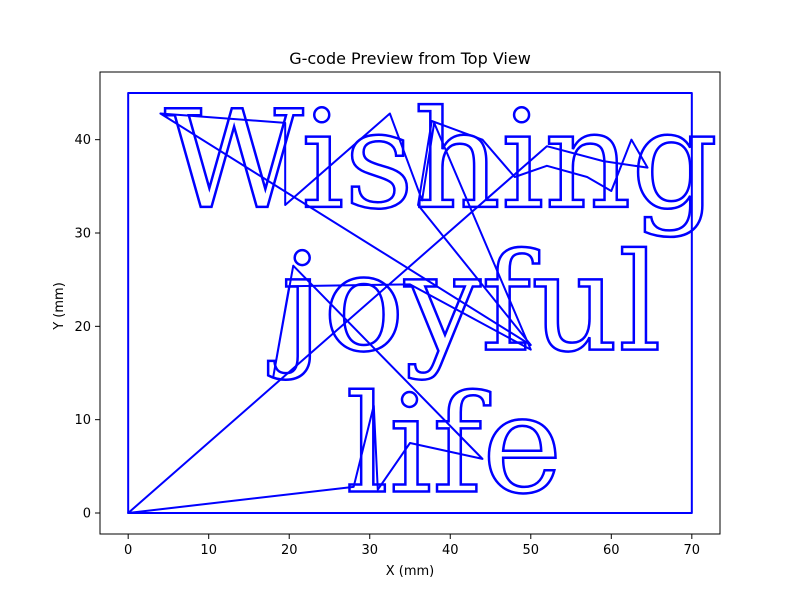  Describe the element at coordinates (208, 550) in the screenshot. I see `x-tick-label: 10` at that location.